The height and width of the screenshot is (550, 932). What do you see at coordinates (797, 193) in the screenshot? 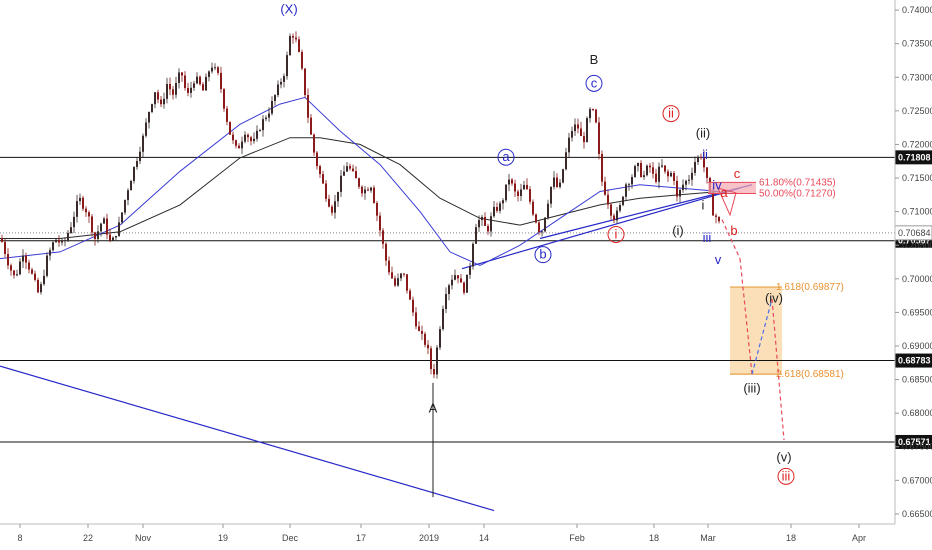
I see `fib-retrace-label: 50.00%(0.71270)` at bounding box center [797, 193].